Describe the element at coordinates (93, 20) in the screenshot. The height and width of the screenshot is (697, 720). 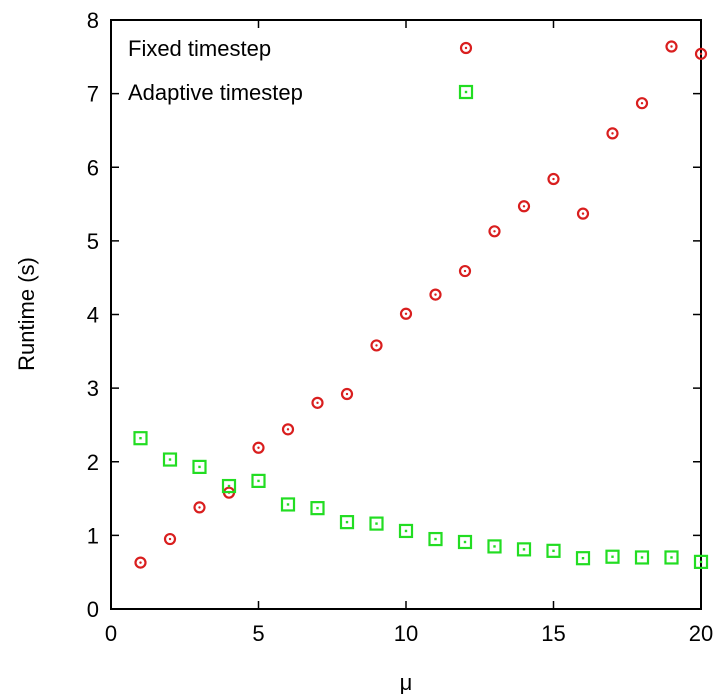
I see `y-tick-label: 8` at that location.